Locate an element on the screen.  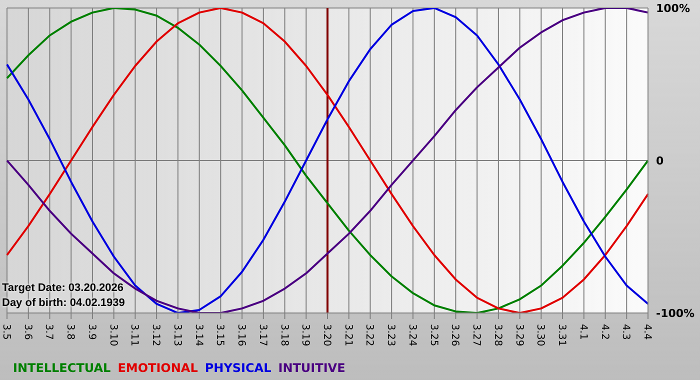
x-tick-label: 4.3 is located at coordinates (626, 332).